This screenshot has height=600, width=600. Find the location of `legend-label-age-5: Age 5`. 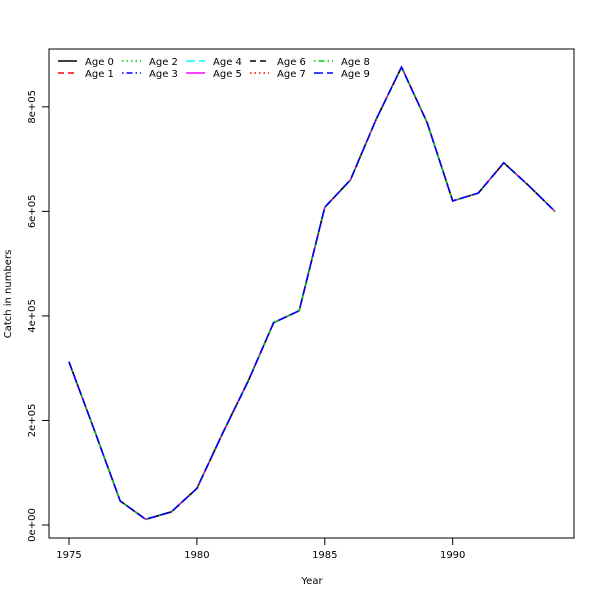

legend-label-age-5: Age 5 is located at coordinates (227, 74).